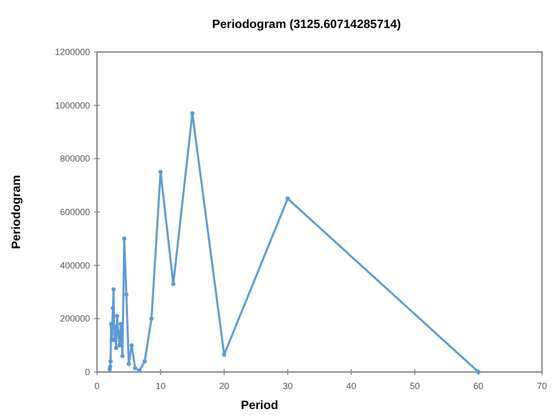 This screenshot has height=417, width=553. What do you see at coordinates (306, 24) in the screenshot?
I see `chart-title: Periodogram (3125.60714285714)` at bounding box center [306, 24].